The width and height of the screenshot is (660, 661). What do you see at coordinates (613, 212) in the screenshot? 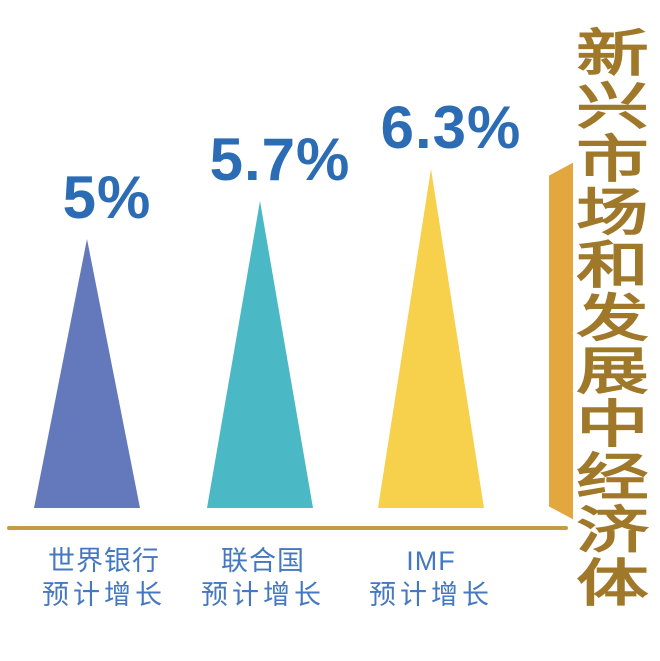
I see `side-title-char: 场` at bounding box center [613, 212].